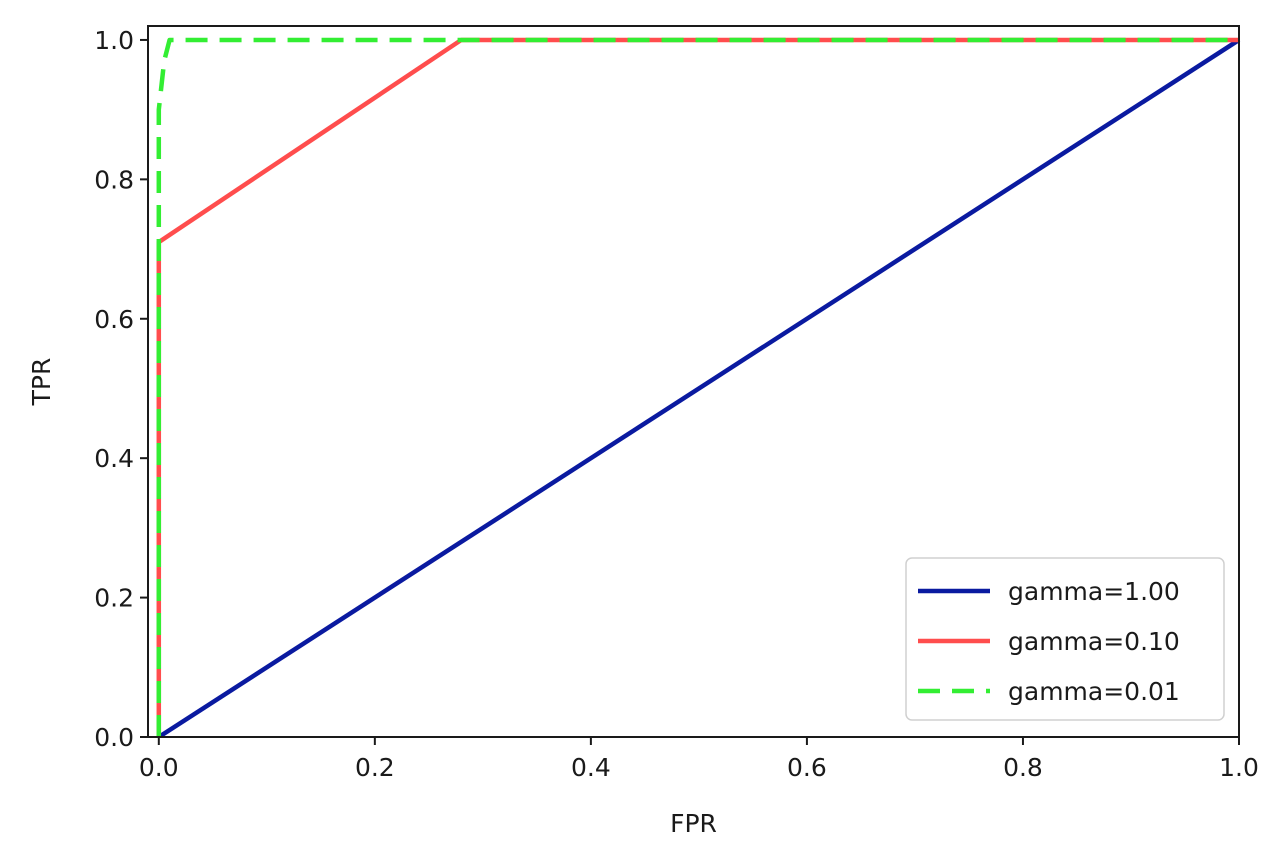  I want to click on y-tick-label: 0.6, so click(114, 319).